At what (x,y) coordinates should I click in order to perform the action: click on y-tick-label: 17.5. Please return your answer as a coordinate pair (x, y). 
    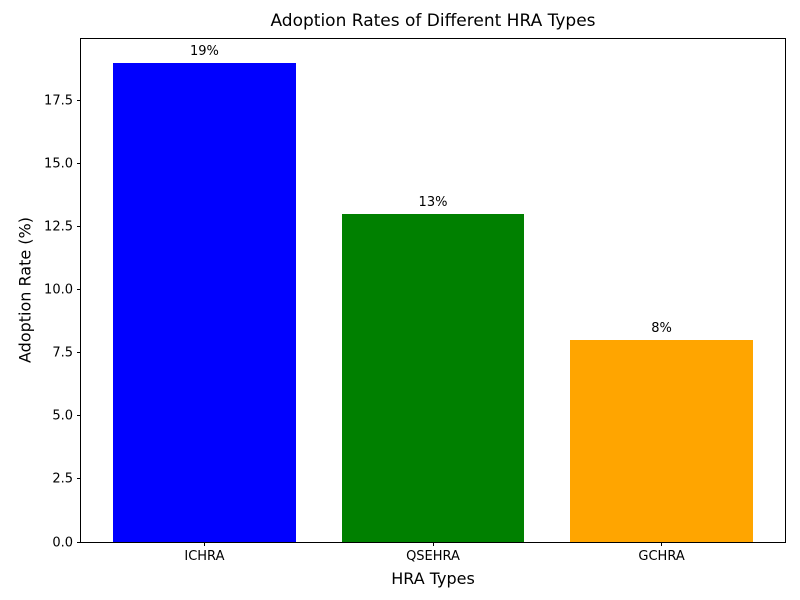
    Looking at the image, I should click on (58, 101).